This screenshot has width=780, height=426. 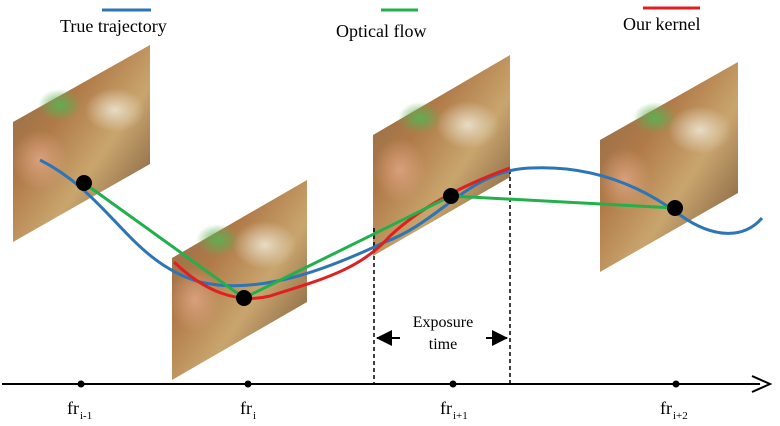 I want to click on legend-label-our-kernel: Our kernel, so click(x=662, y=24).